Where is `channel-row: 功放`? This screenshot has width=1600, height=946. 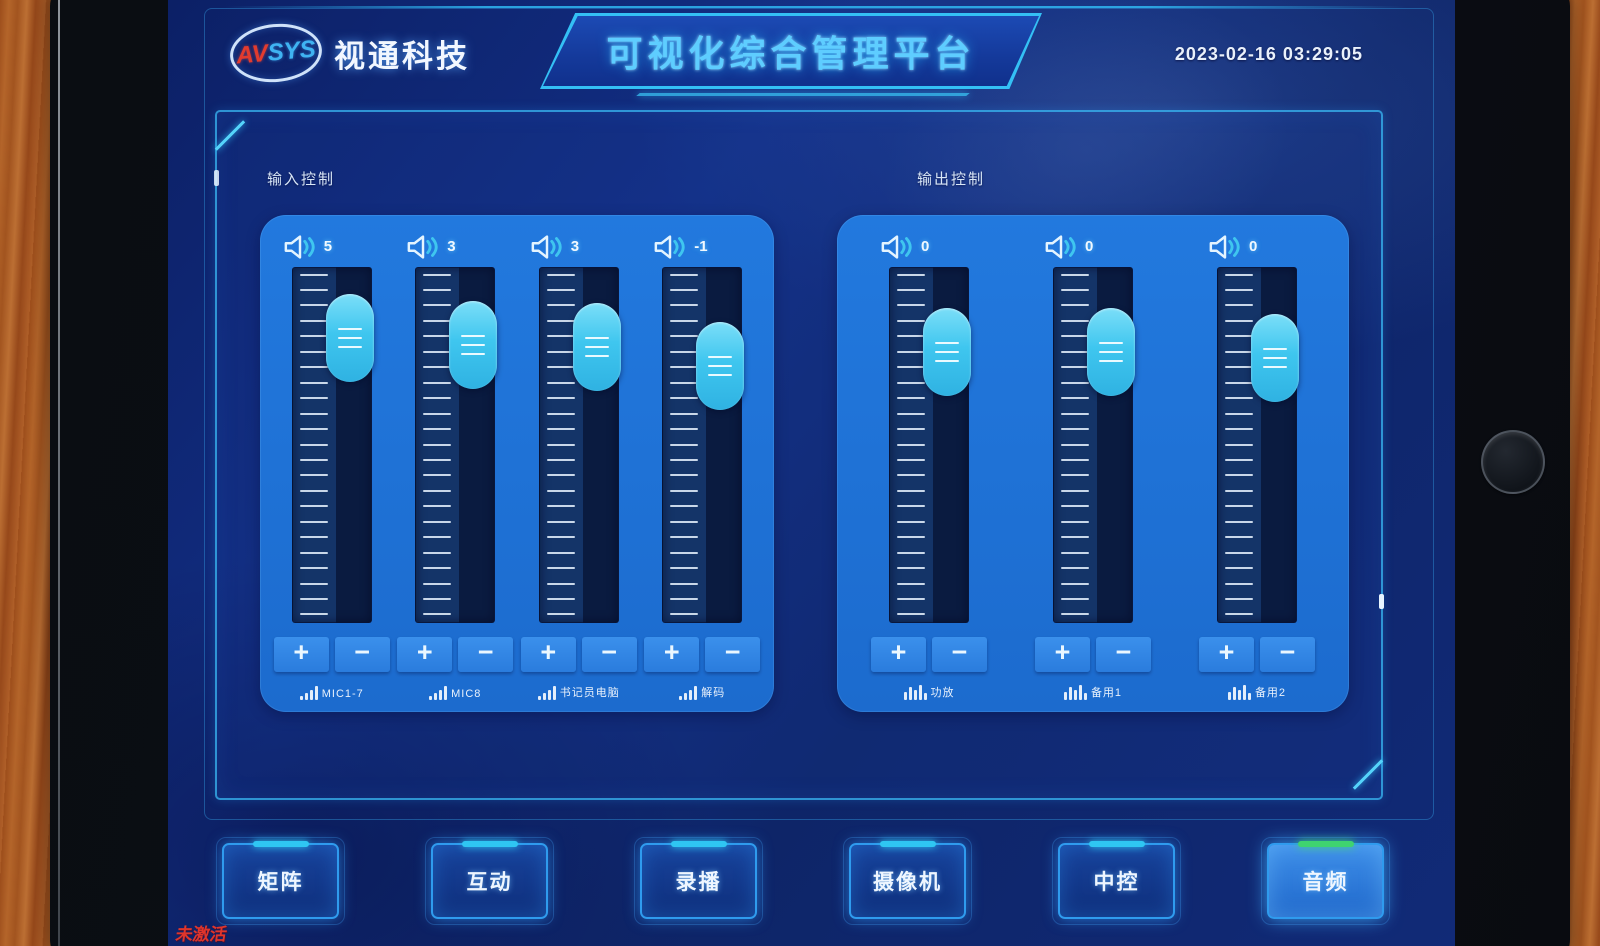 channel-row: 功放 is located at coordinates (929, 692).